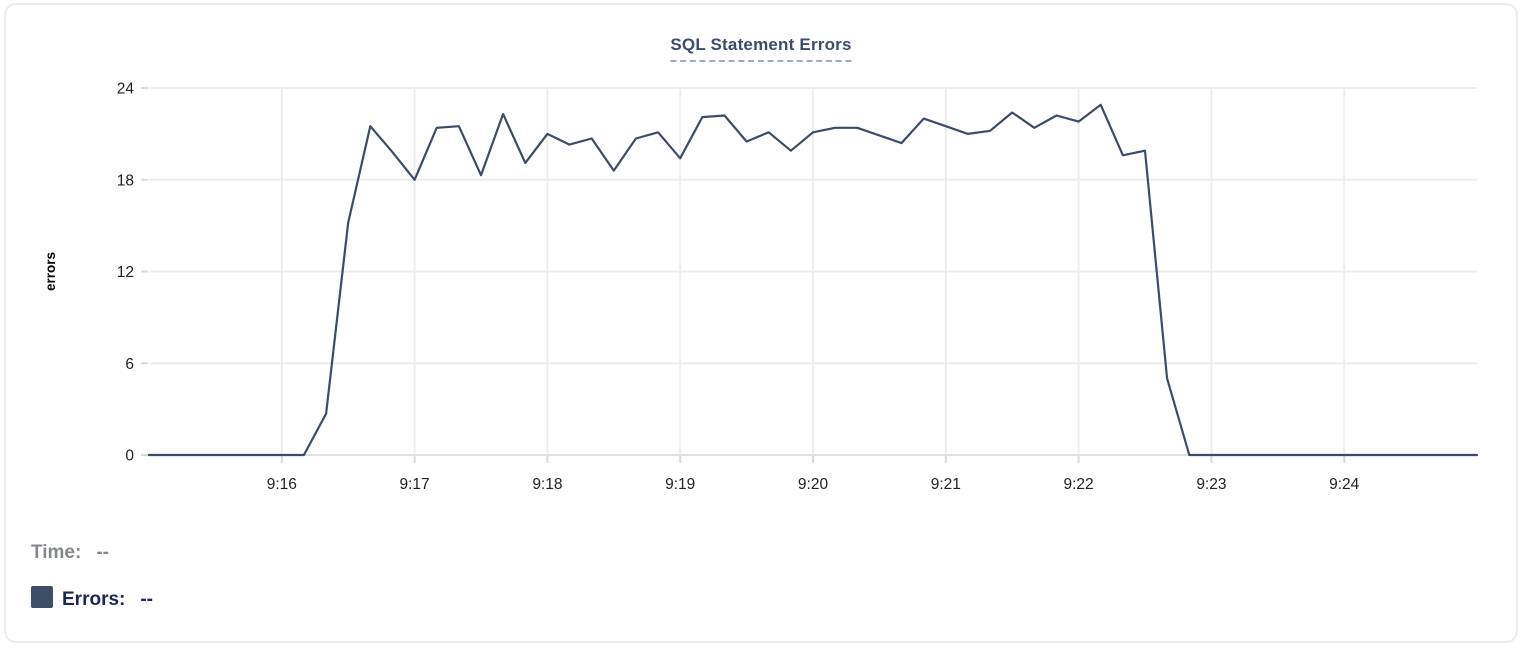  Describe the element at coordinates (56, 552) in the screenshot. I see `legend-time-label: Time:` at that location.